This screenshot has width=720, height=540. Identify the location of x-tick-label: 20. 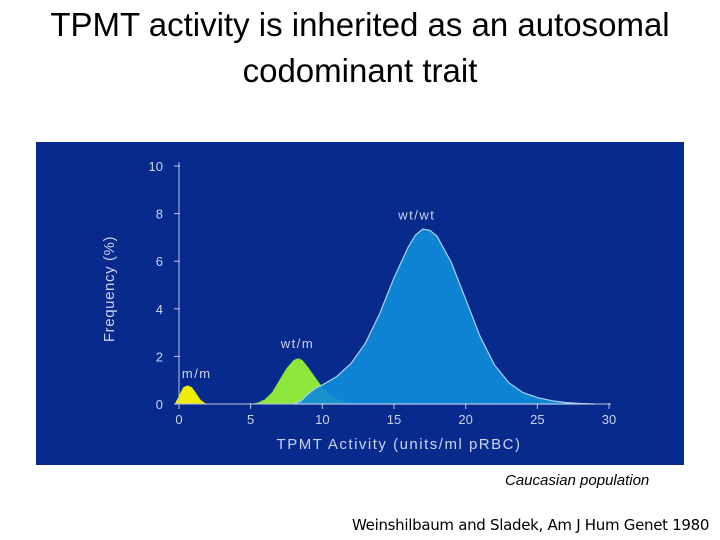
(465, 419).